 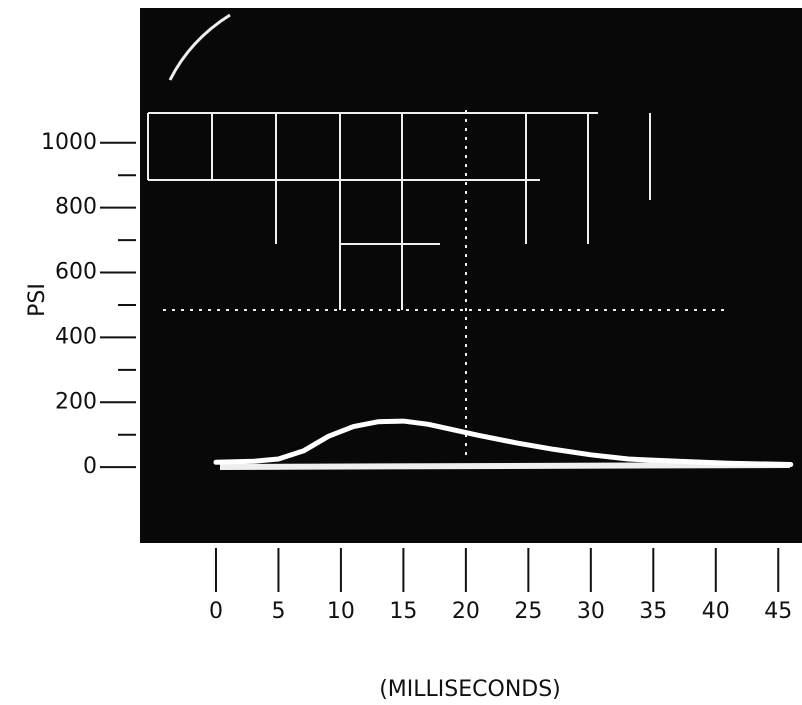 I want to click on y-tick-label: 0, so click(x=90, y=466).